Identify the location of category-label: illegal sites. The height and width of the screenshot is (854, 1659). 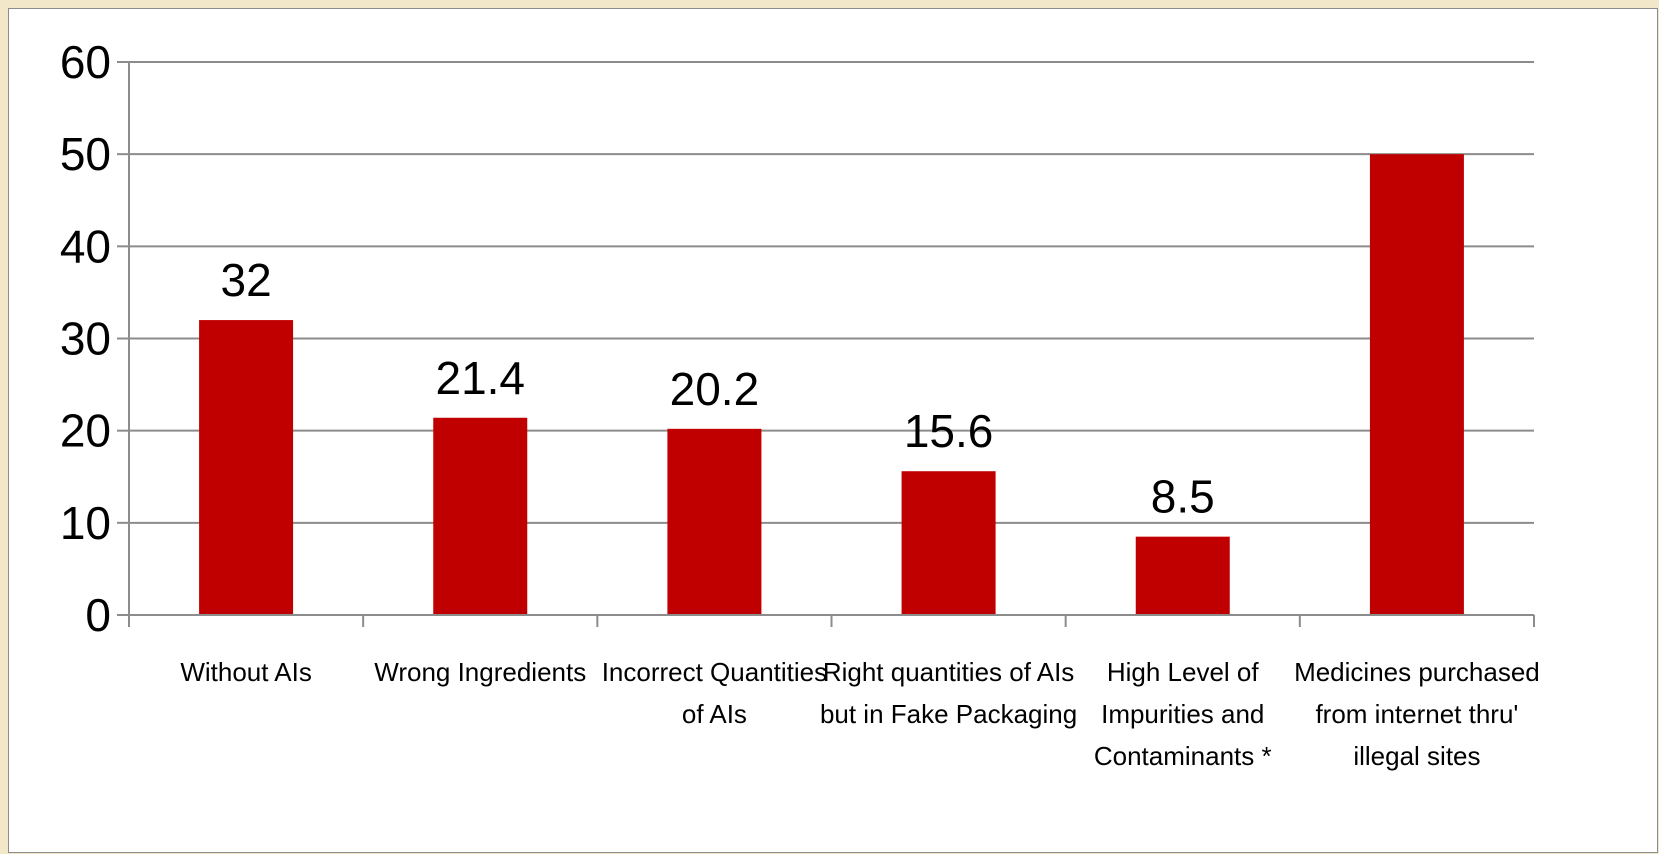
(1416, 756).